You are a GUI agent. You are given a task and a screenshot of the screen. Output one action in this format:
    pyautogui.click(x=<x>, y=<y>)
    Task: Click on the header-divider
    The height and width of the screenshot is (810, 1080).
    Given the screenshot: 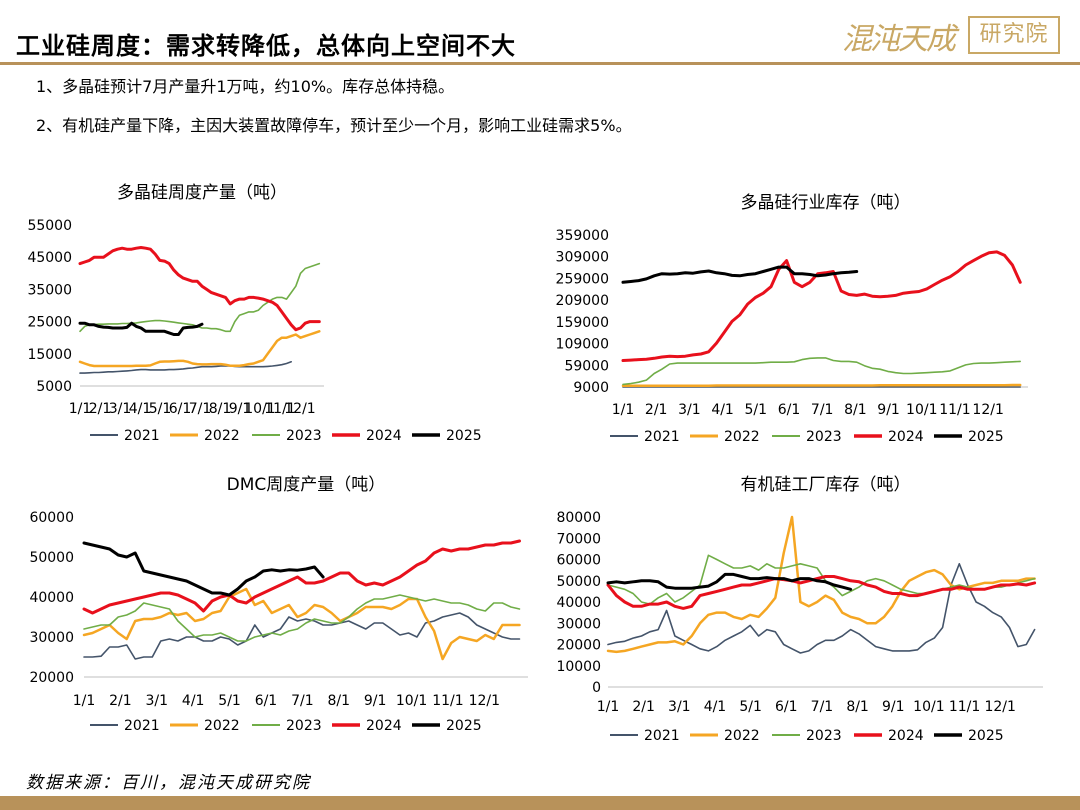 What is the action you would take?
    pyautogui.click(x=540, y=63)
    